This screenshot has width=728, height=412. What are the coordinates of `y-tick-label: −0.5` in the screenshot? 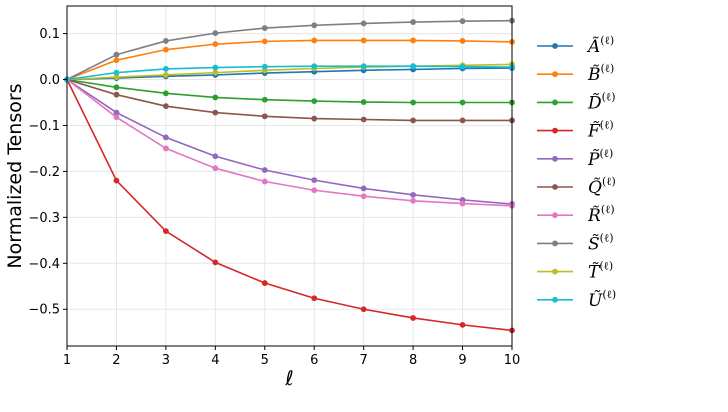 It's located at (44, 310).